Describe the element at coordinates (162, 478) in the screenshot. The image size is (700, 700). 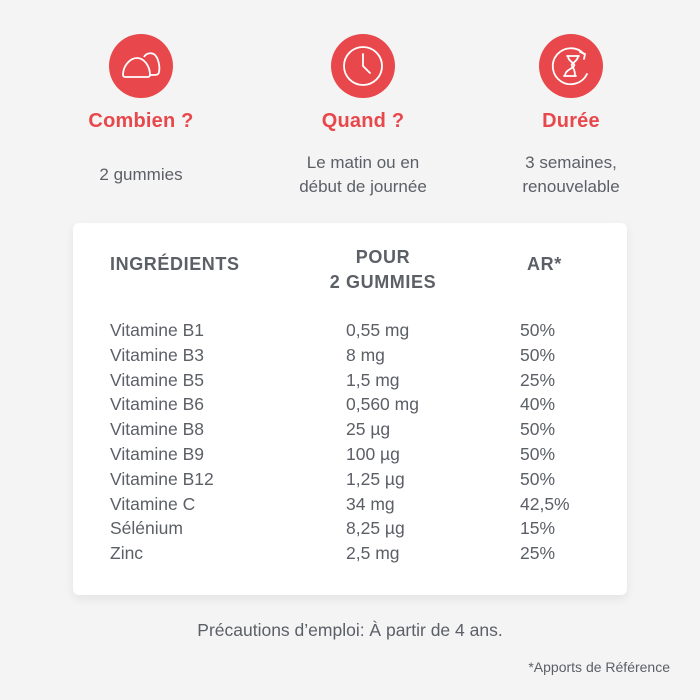
I see `ingredient-name: Vitamine B12` at that location.